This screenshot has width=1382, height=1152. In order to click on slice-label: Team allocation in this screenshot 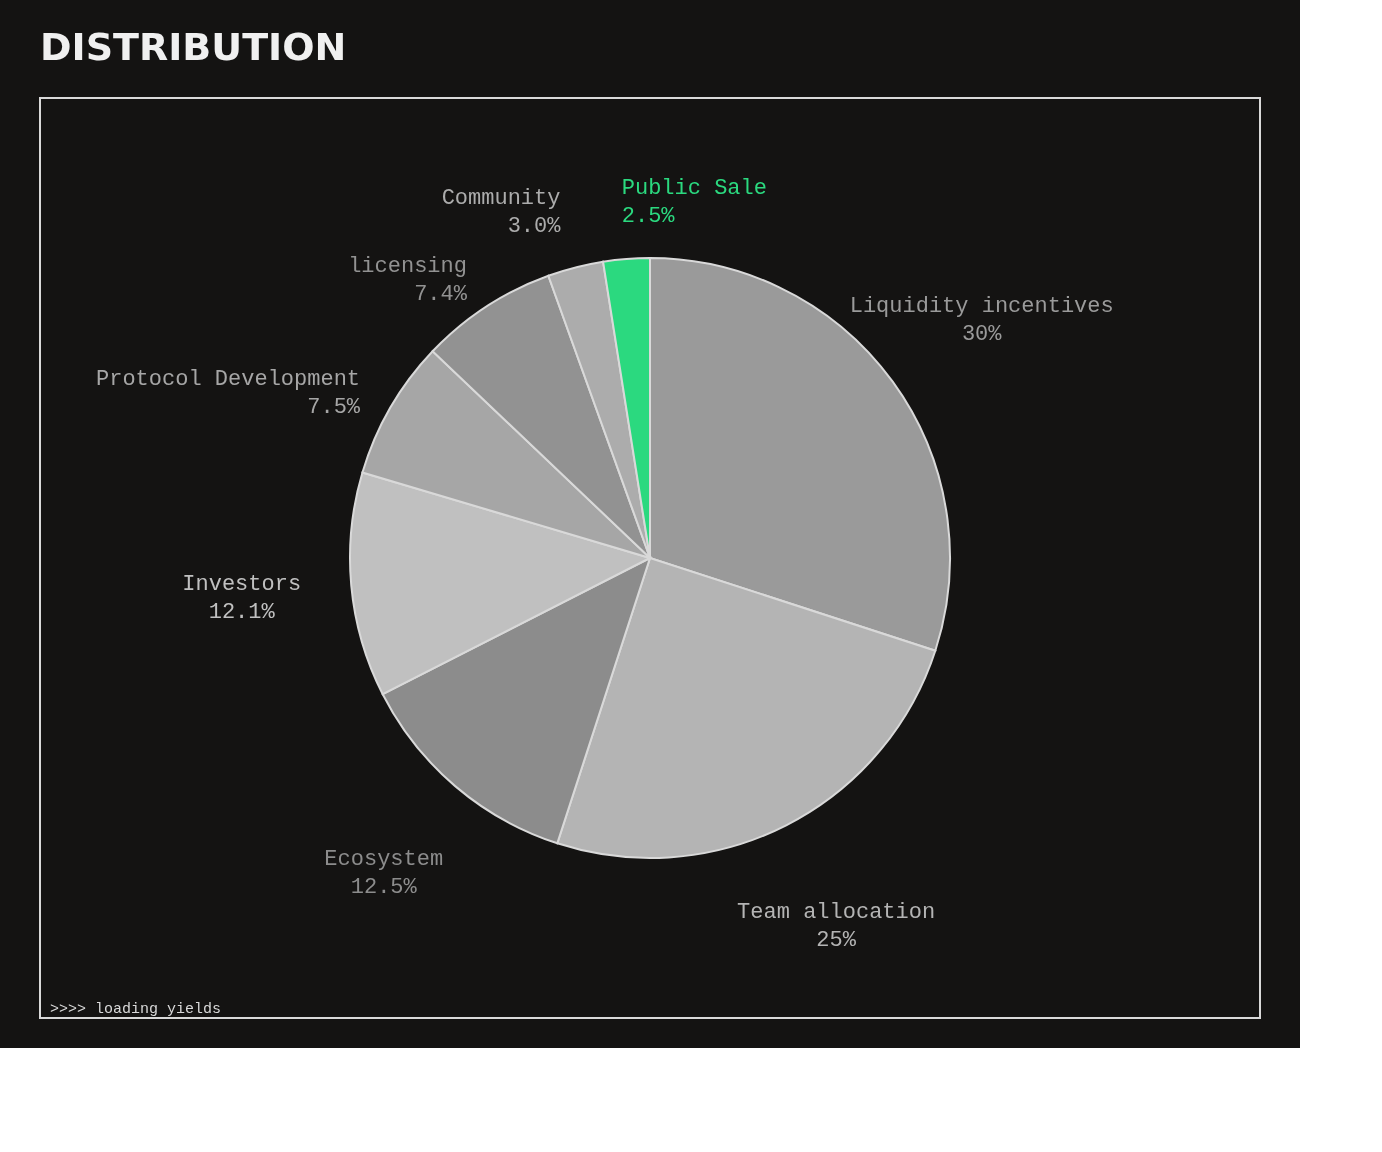, I will do `click(836, 913)`.